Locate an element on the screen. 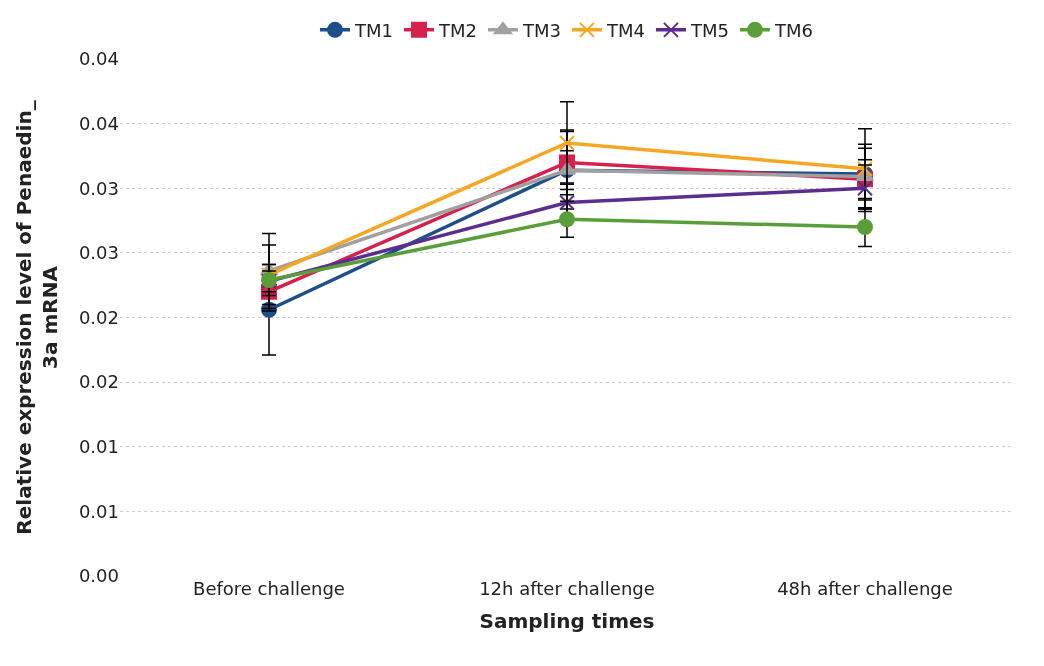  legend-label: TM1 is located at coordinates (373, 30).